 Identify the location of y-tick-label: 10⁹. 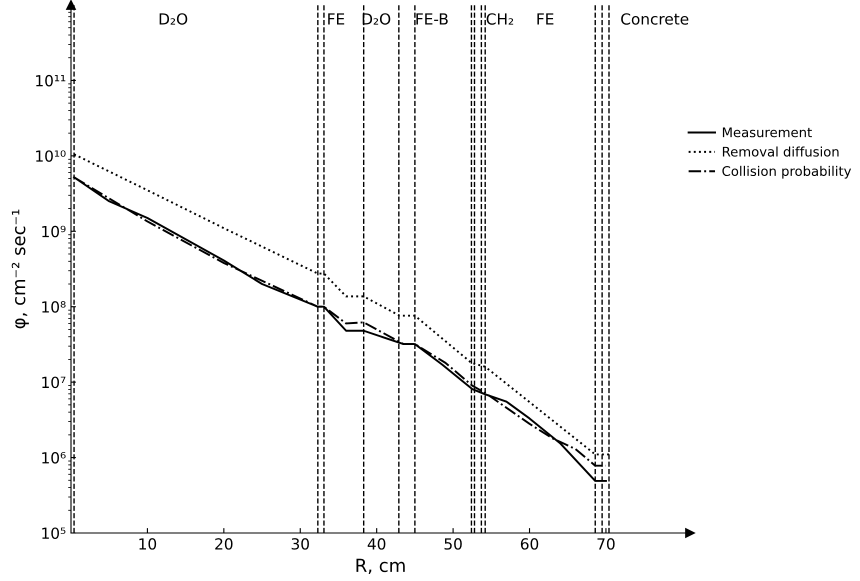
(54, 232).